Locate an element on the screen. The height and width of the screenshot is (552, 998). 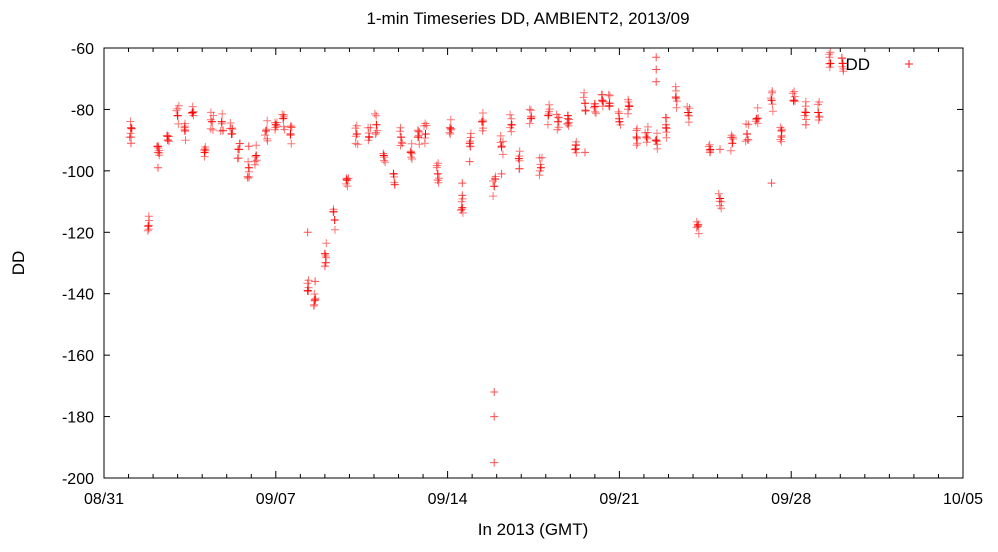
y-tick-labels: -60 -80 -100 -120 -140 -160 -180 -200 is located at coordinates (78, 264).